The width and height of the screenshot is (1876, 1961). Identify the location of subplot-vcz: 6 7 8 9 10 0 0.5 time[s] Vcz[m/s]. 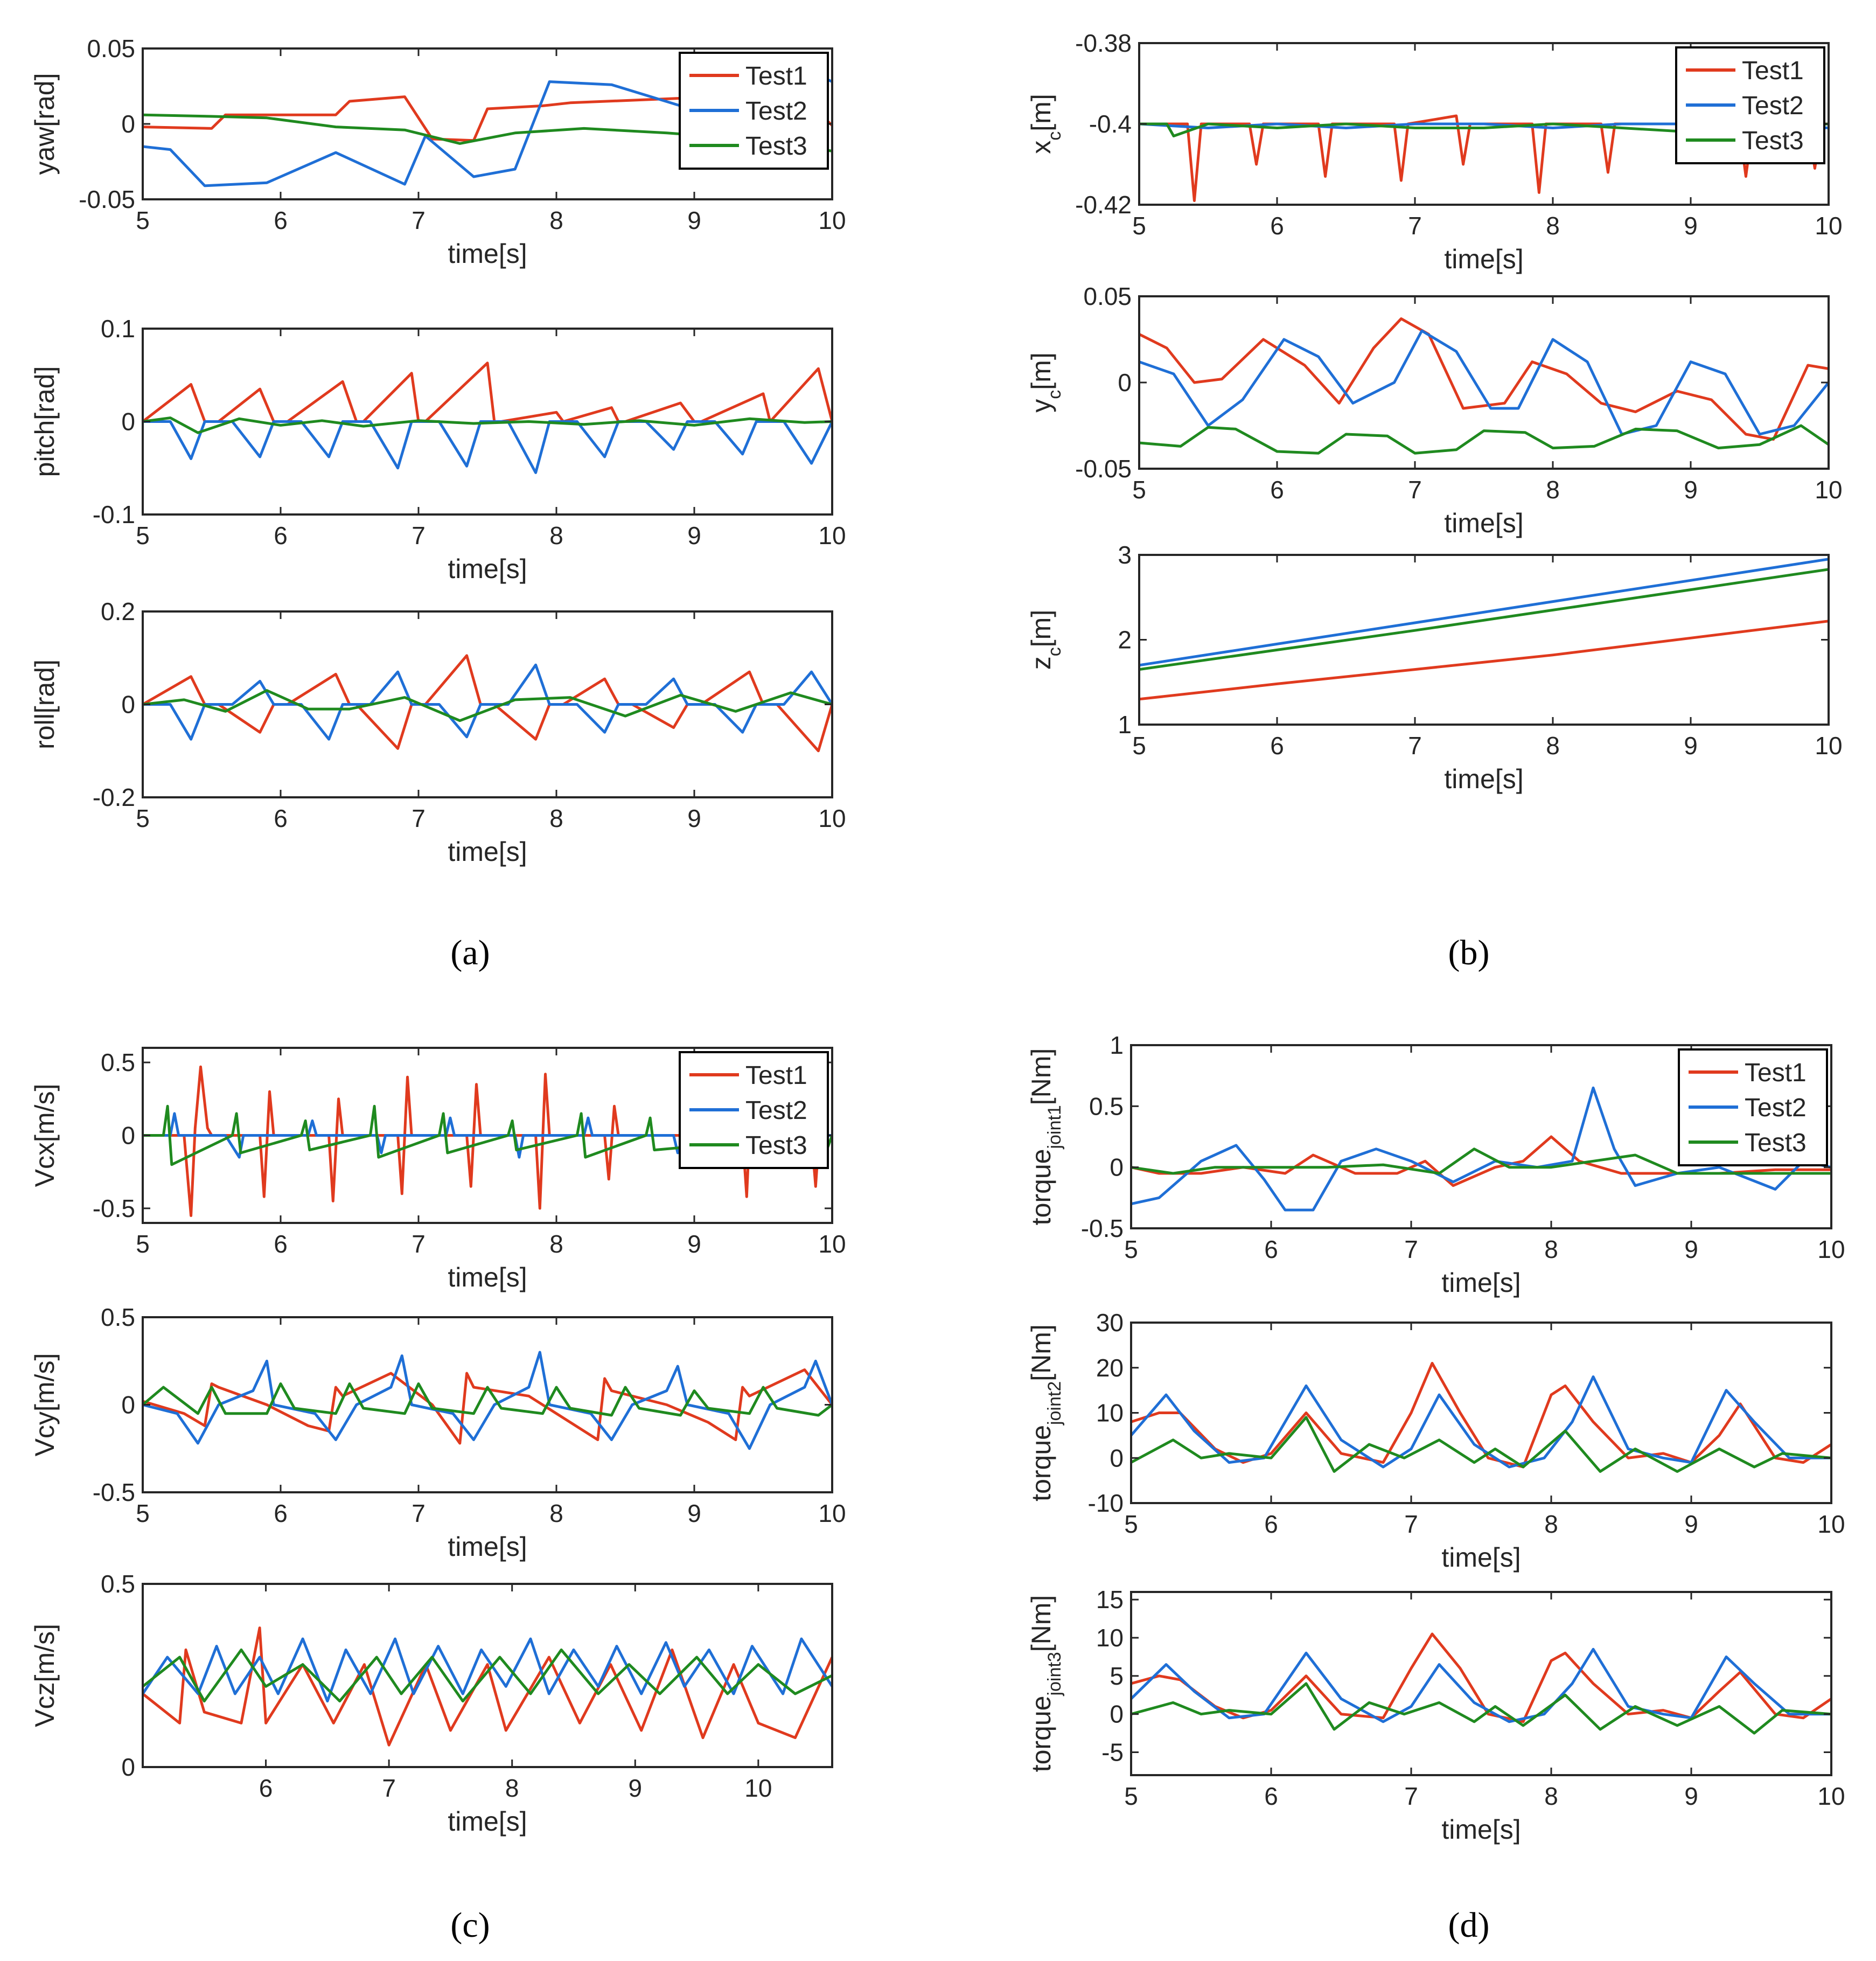
(432, 1703).